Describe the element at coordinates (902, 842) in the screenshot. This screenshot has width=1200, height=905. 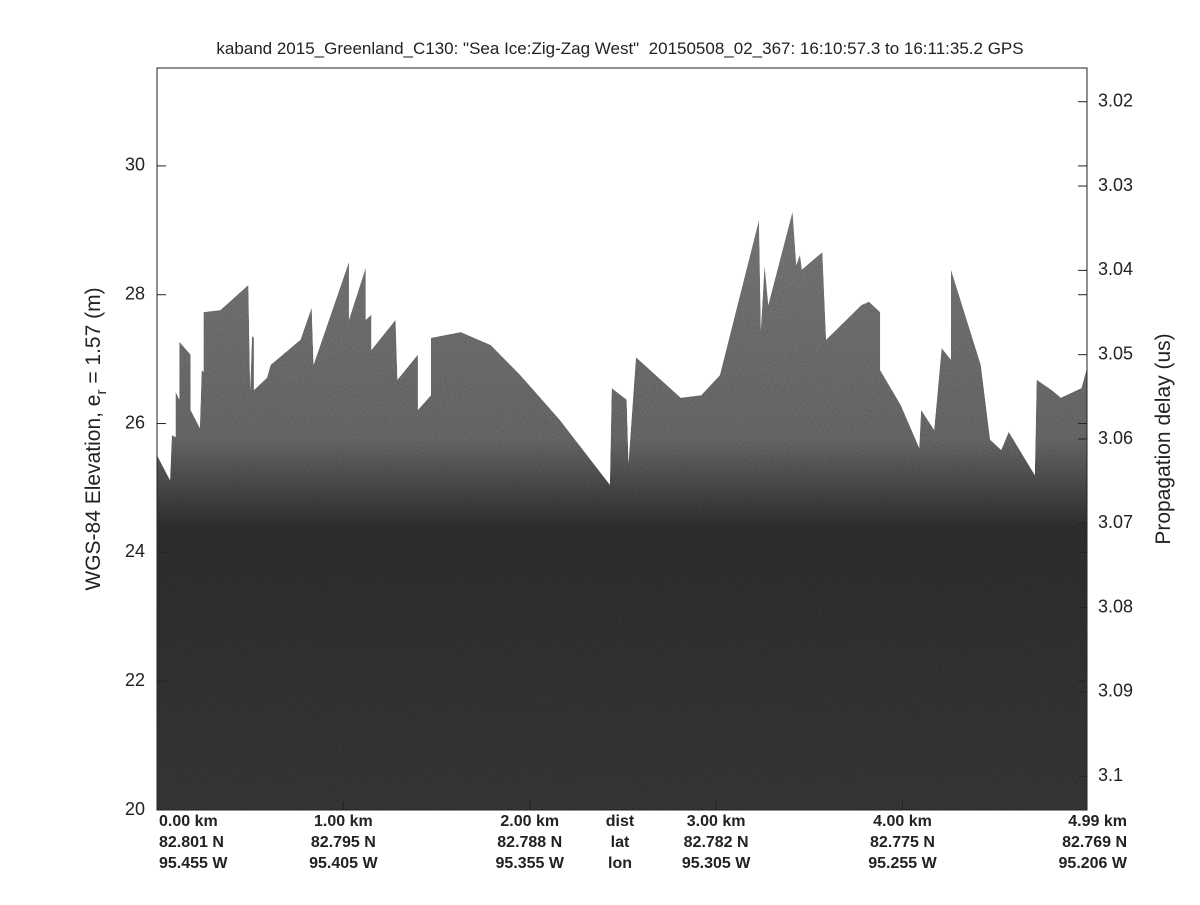
I see `lat-label: 82.775 N` at that location.